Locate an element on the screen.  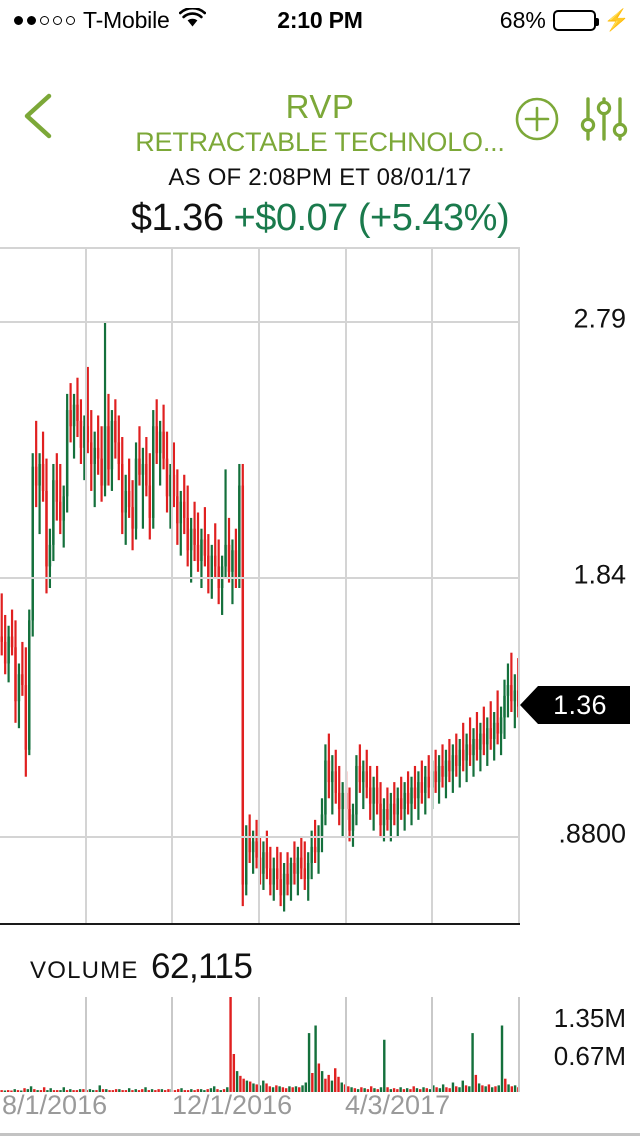
status-bar-left: T-Mobile is located at coordinates (110, 20).